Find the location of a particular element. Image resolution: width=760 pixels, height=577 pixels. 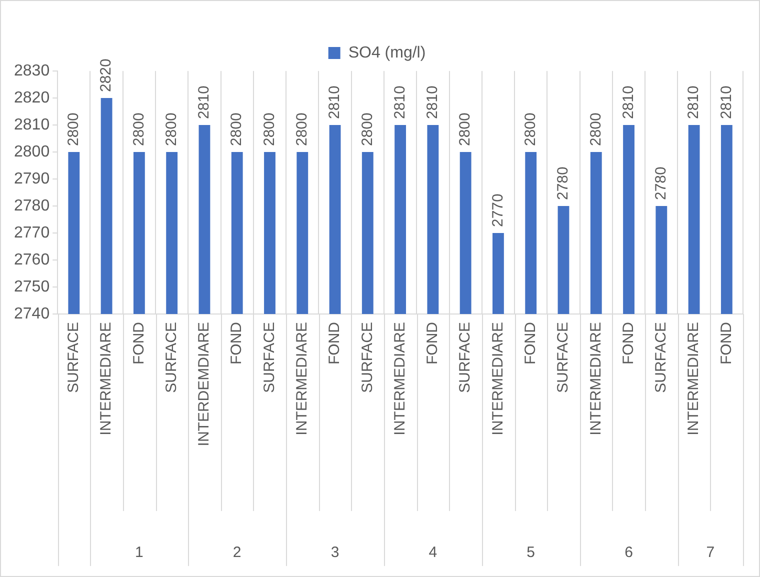

text: 1 is located at coordinates (139, 553).